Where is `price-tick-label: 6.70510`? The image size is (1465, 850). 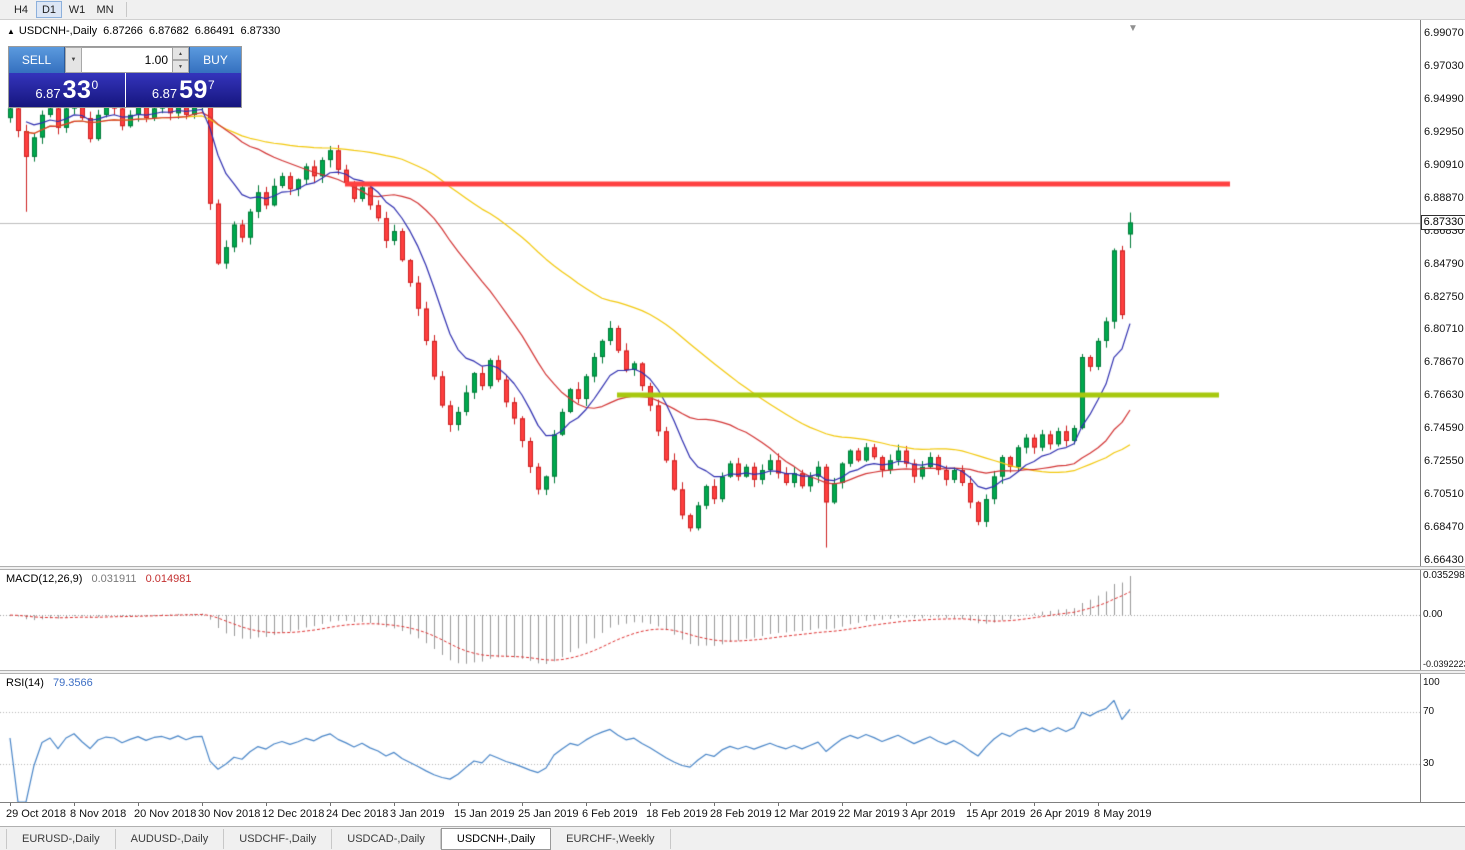 price-tick-label: 6.70510 is located at coordinates (1444, 494).